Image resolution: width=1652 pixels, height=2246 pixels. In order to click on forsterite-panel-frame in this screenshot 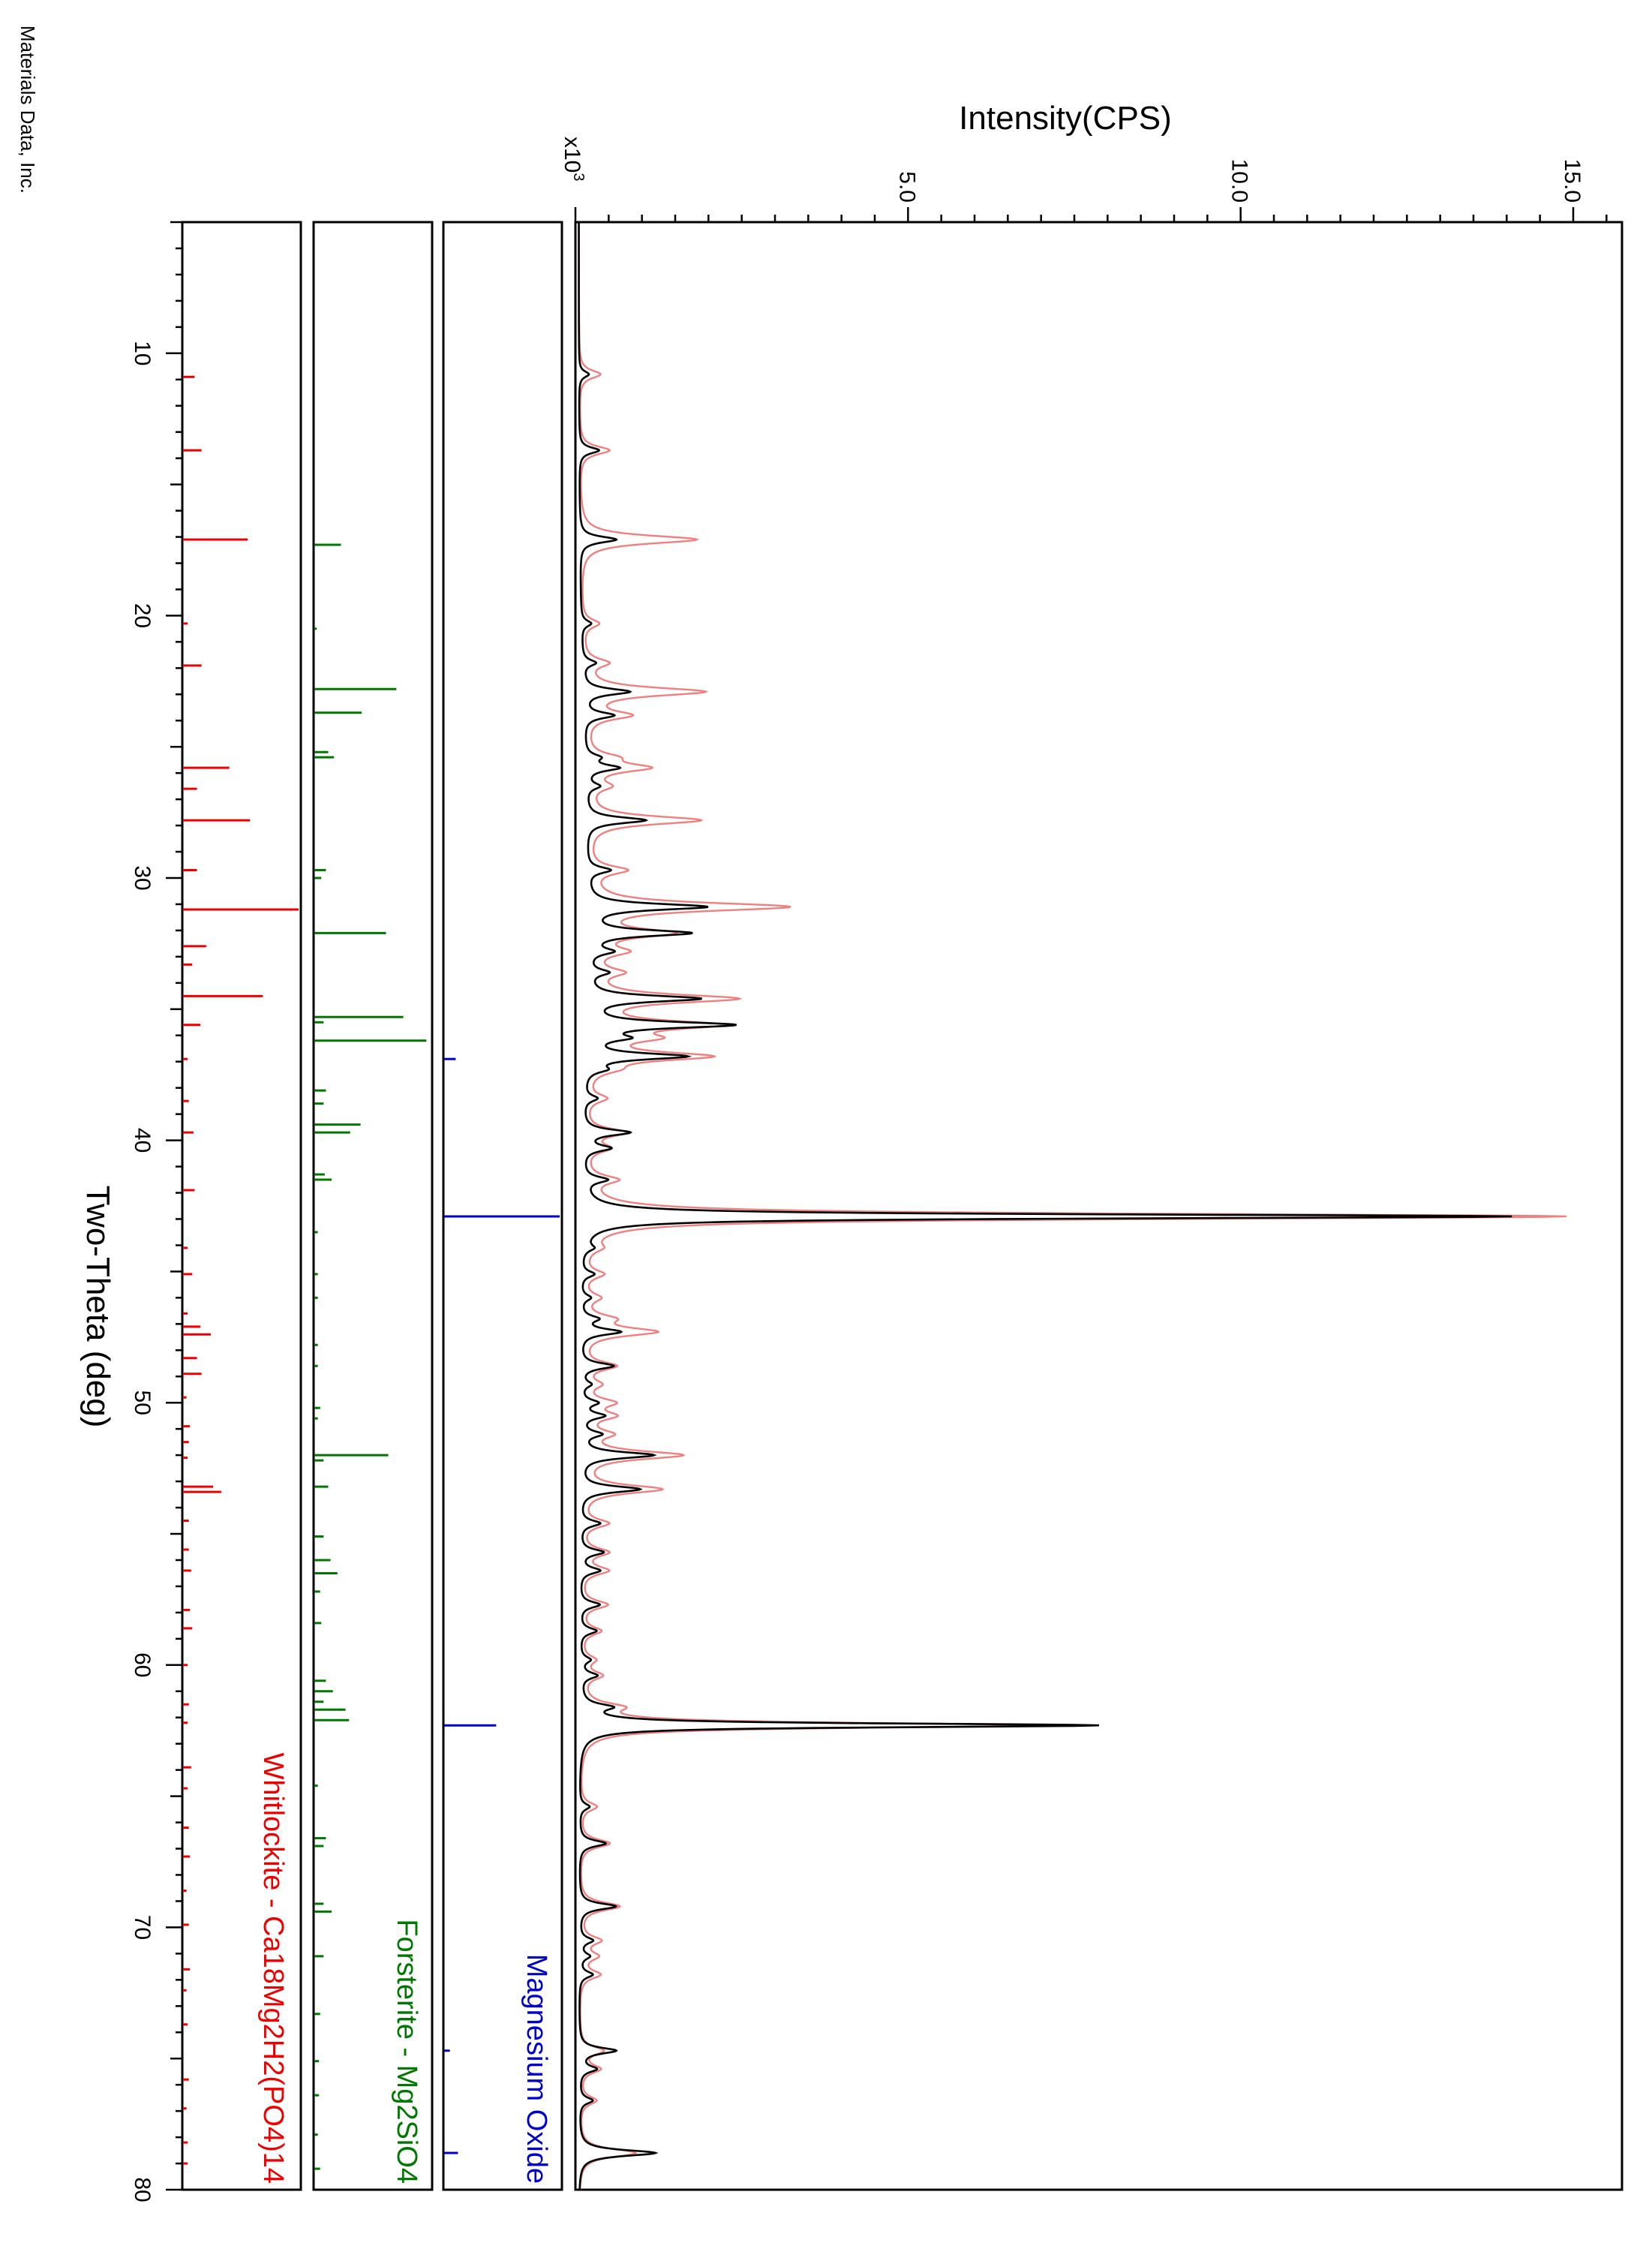, I will do `click(373, 1206)`.